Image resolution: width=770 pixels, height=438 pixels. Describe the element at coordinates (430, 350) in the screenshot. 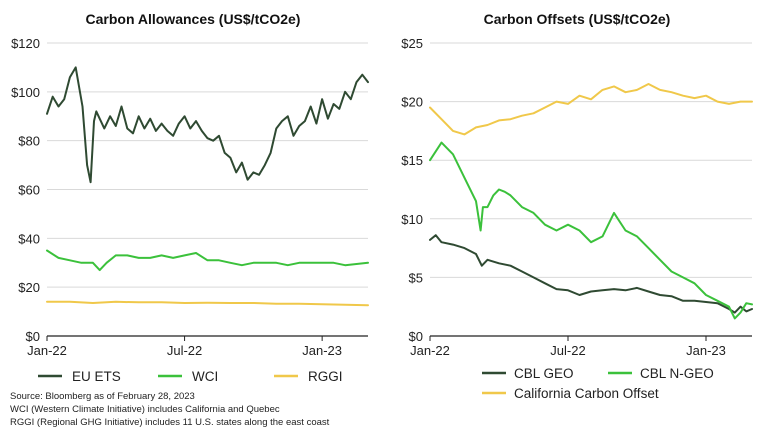

I see `carbon-offsets-x-tick-label: Jan-22` at that location.